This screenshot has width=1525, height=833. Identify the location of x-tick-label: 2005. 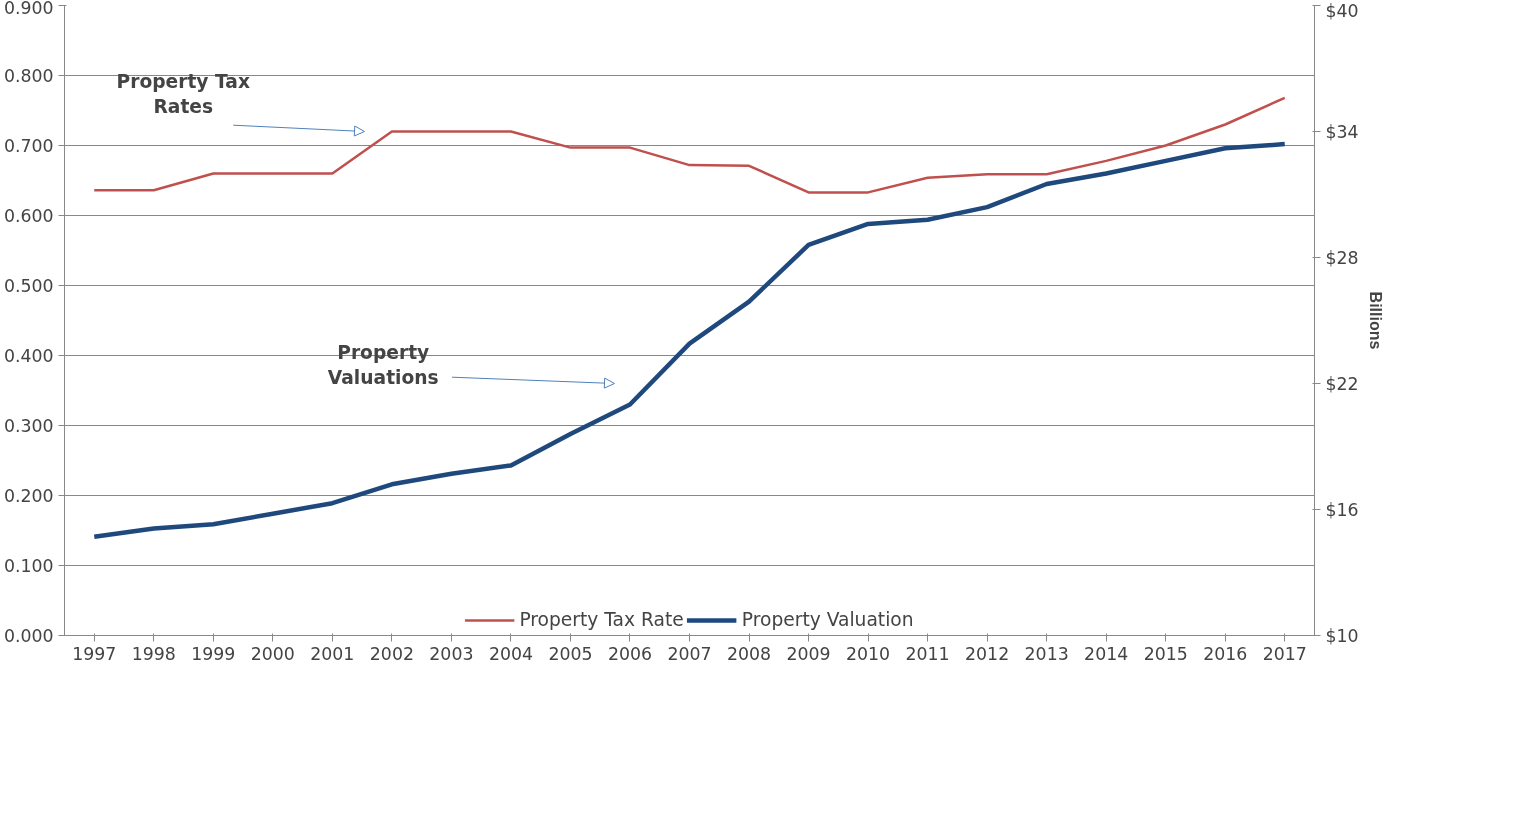
(570, 653).